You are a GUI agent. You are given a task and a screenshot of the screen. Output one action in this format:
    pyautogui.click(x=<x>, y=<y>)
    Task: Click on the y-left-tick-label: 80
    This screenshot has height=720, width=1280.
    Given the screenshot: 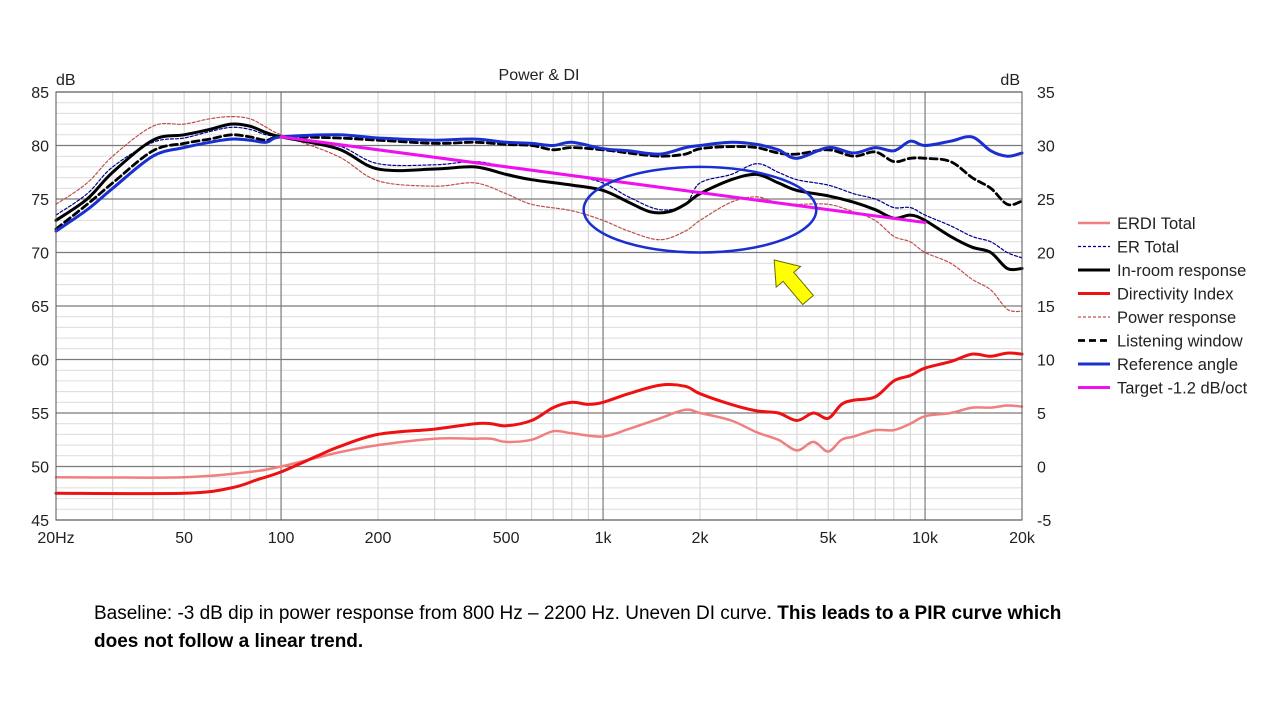 What is the action you would take?
    pyautogui.click(x=40, y=147)
    